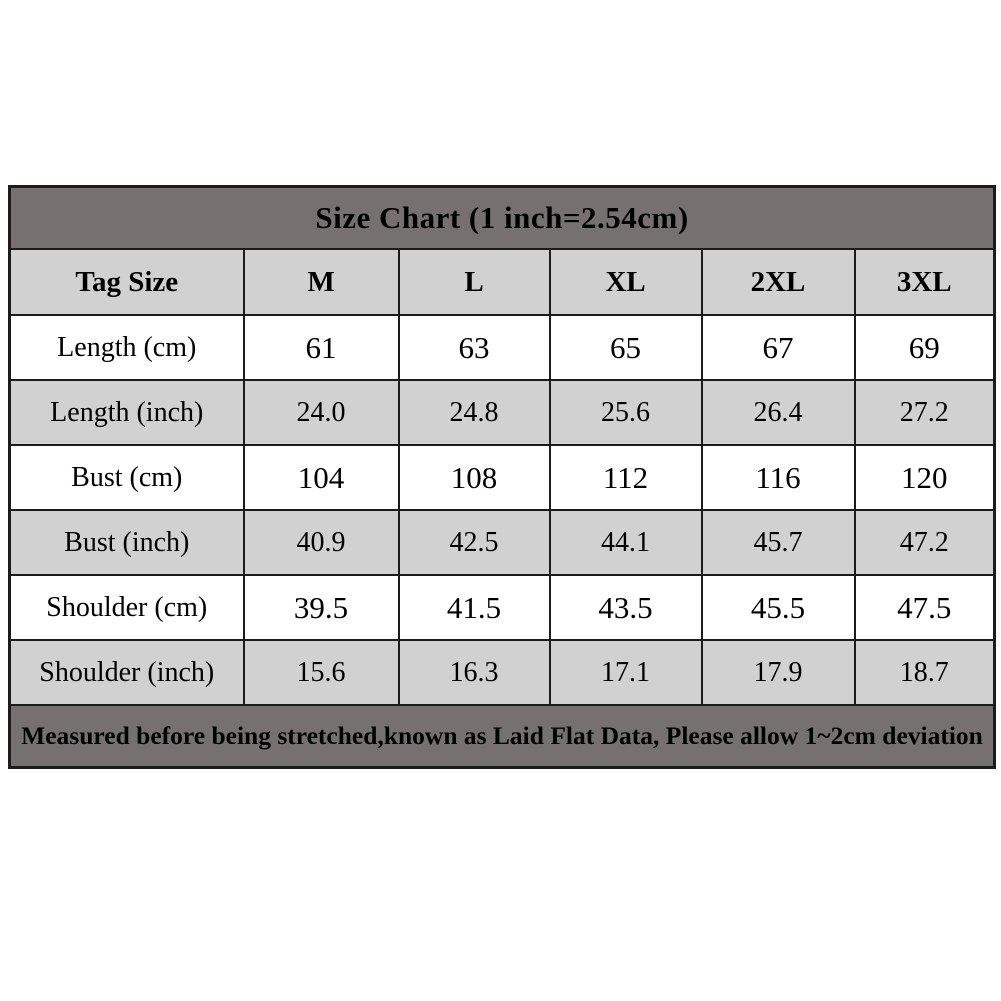 This screenshot has width=1001, height=1001. I want to click on column-header-m: M, so click(321, 282).